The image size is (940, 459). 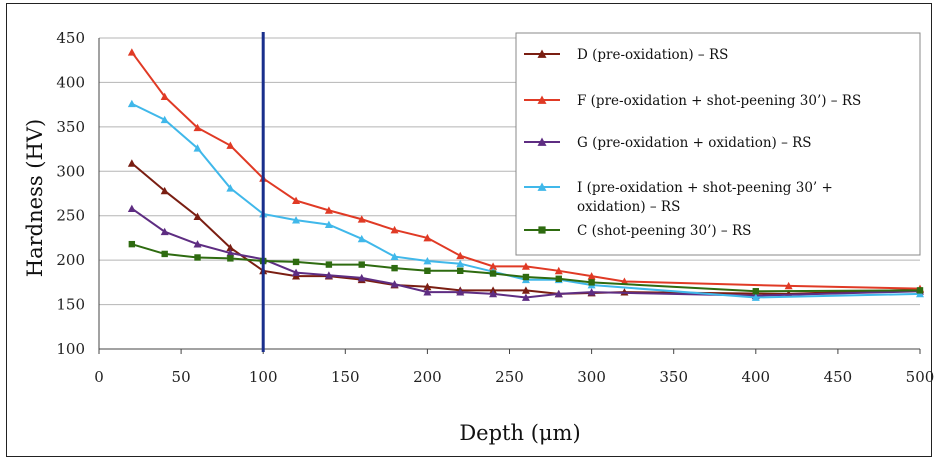 I want to click on legend-item-2: G (pre-oxidation + oxidation) – RS, so click(x=668, y=143).